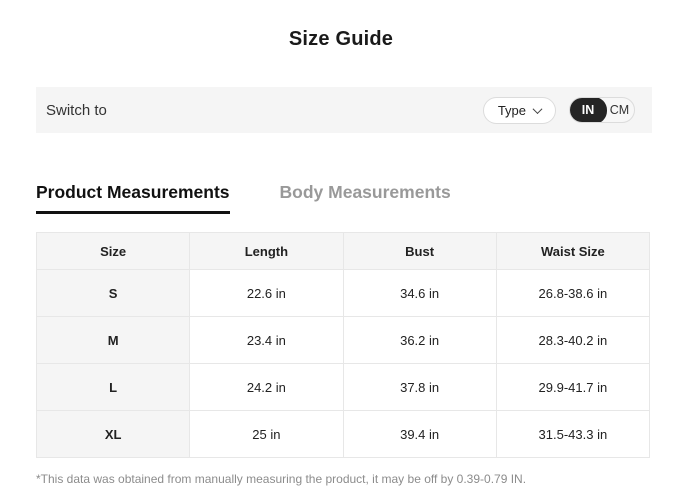 The width and height of the screenshot is (682, 492). I want to click on measurement-cell: 29.9-41.7 in, so click(573, 387).